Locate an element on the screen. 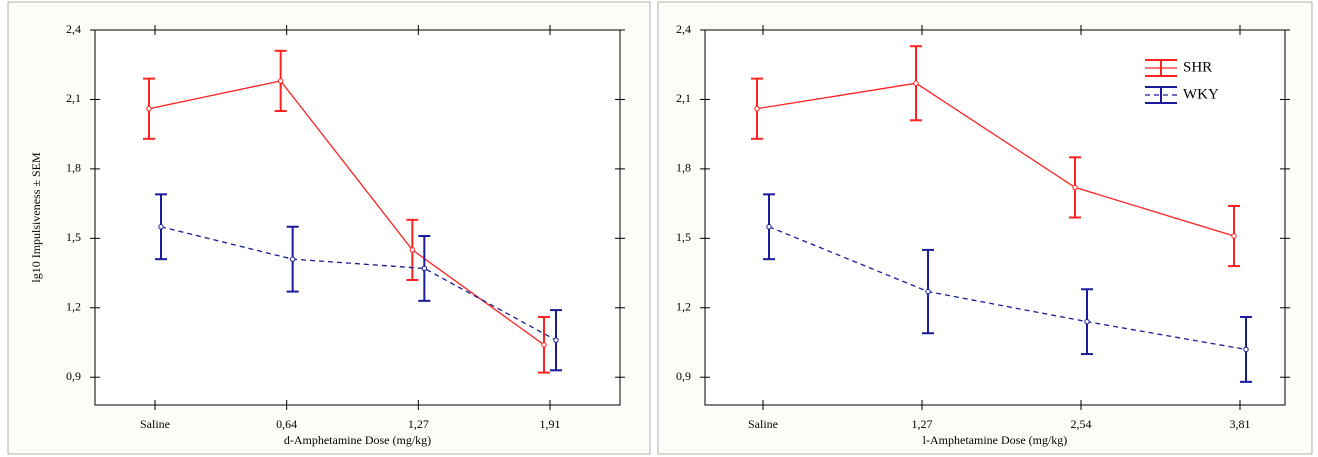  x-tick-label: 2,54 is located at coordinates (1081, 424).